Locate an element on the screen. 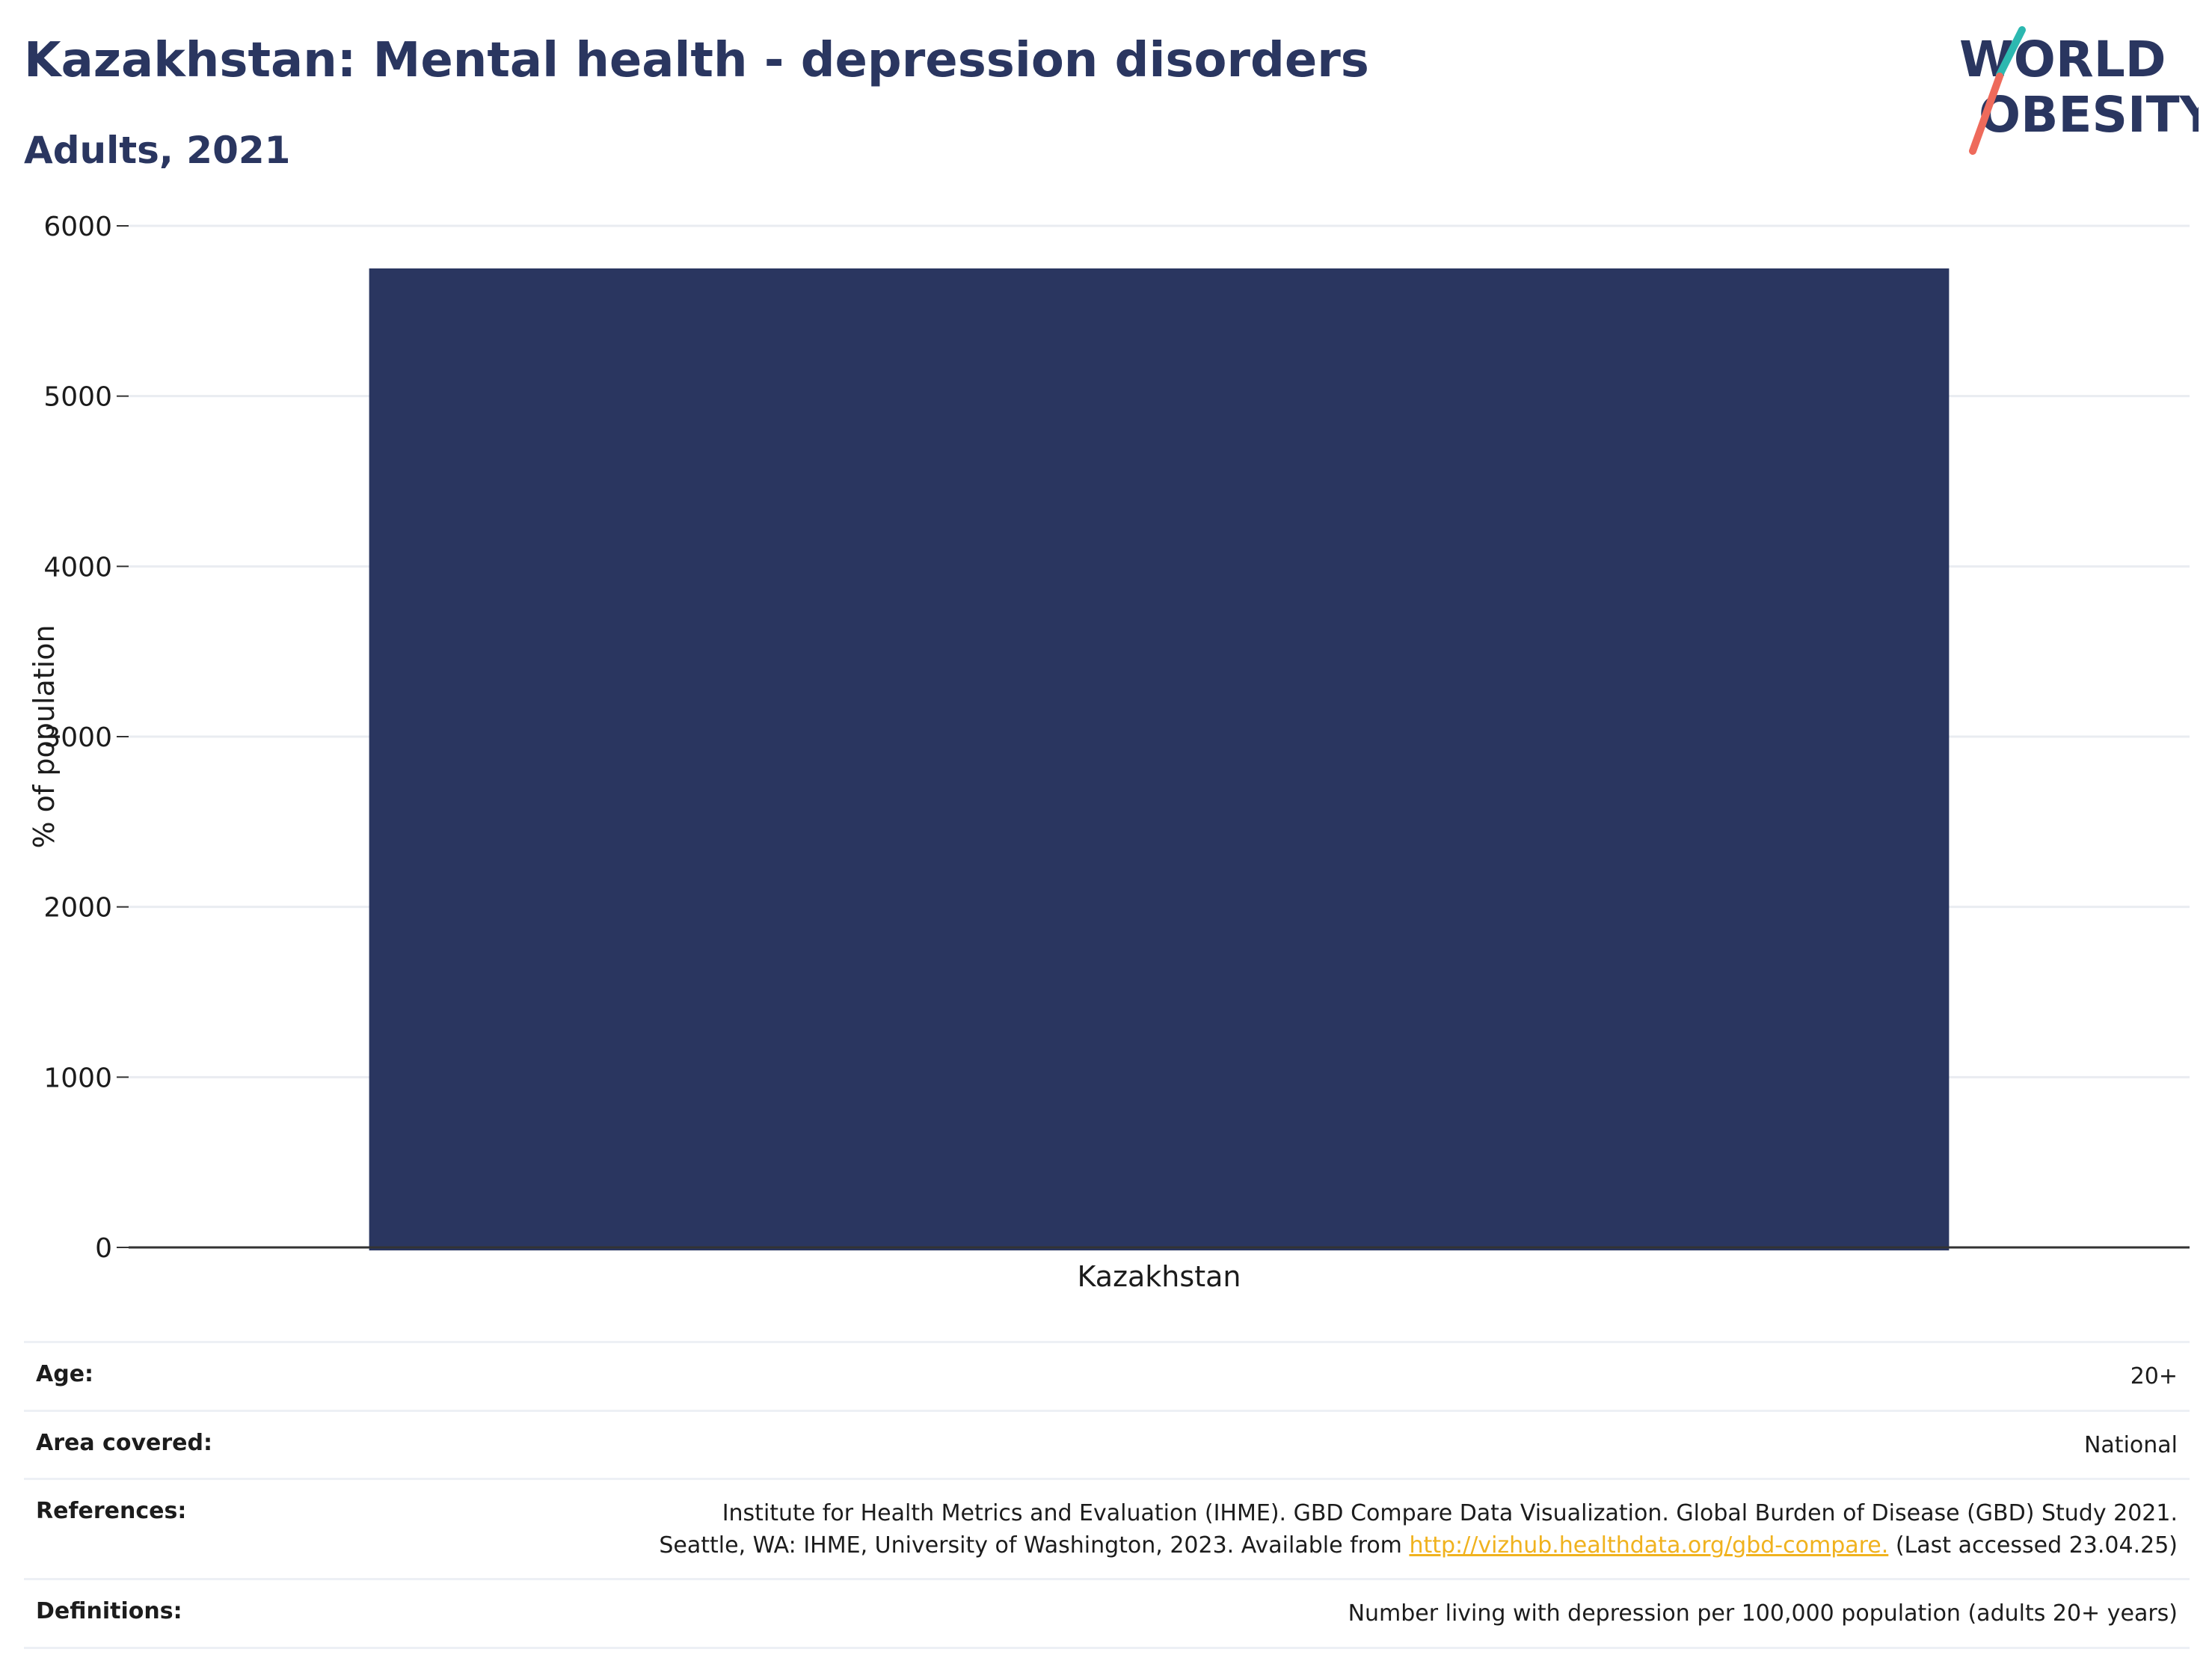 The image size is (2212, 1655). references-label: References: is located at coordinates (111, 1511).